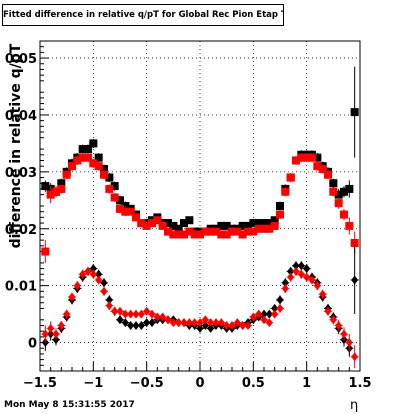 The height and width of the screenshot is (414, 400). Describe the element at coordinates (359, 383) in the screenshot. I see `x-tick-label: 1.5` at that location.